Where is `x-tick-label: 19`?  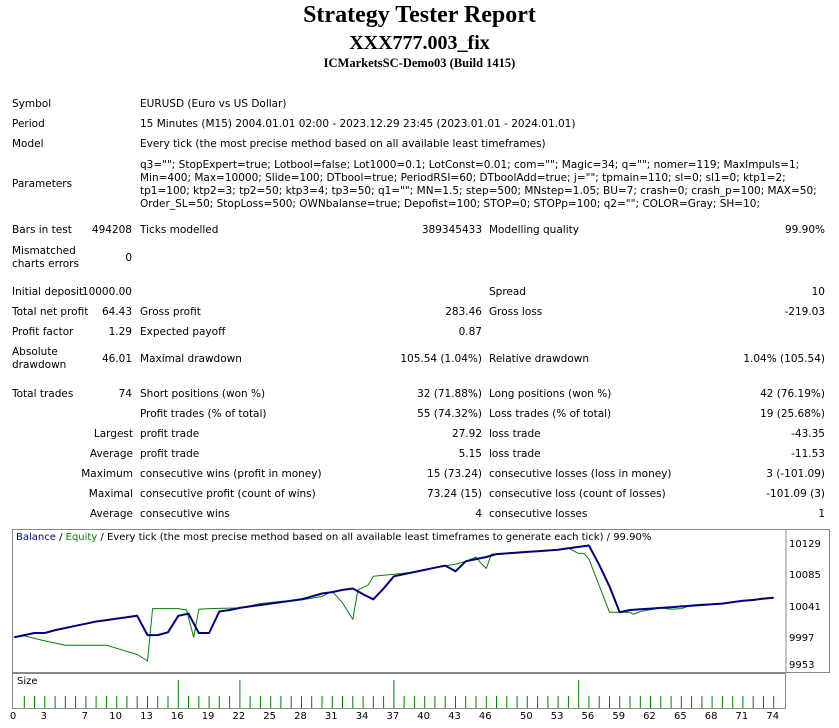
x-tick-label: 19 is located at coordinates (208, 716).